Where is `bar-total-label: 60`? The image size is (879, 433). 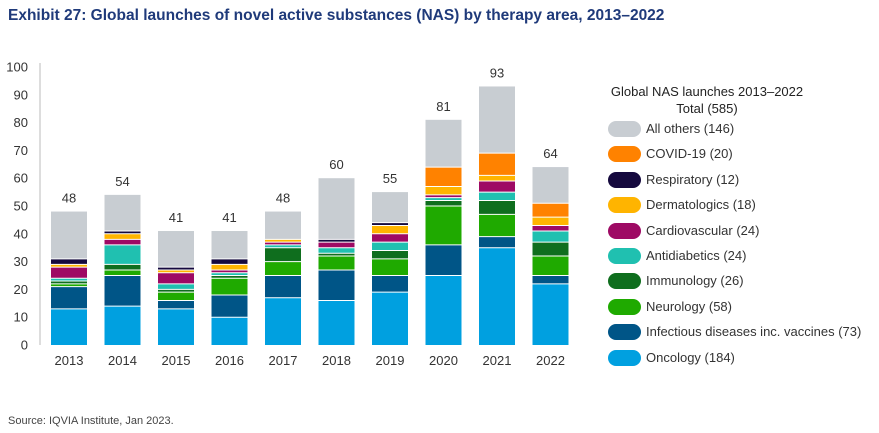
bar-total-label: 60 is located at coordinates (336, 164).